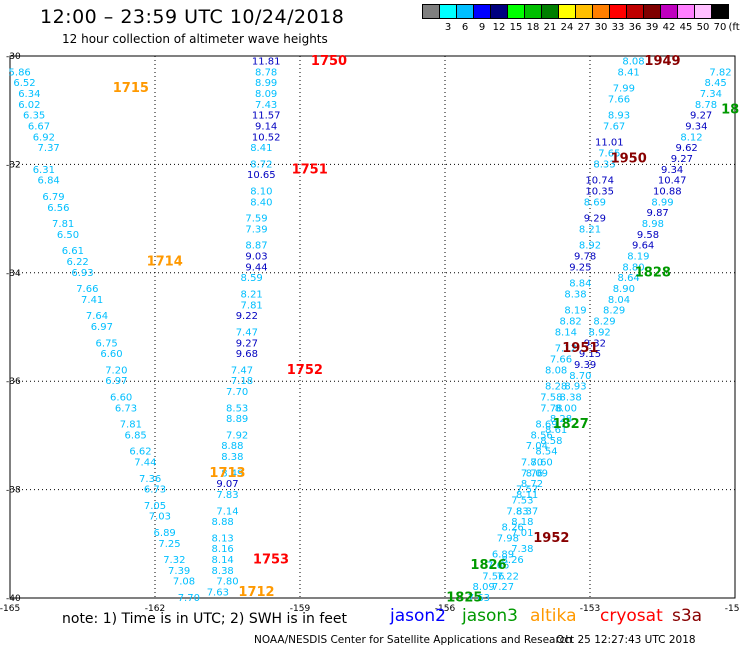 This screenshot has width=740, height=650. What do you see at coordinates (73, 251) in the screenshot?
I see `wave-height-value: 6.61` at bounding box center [73, 251].